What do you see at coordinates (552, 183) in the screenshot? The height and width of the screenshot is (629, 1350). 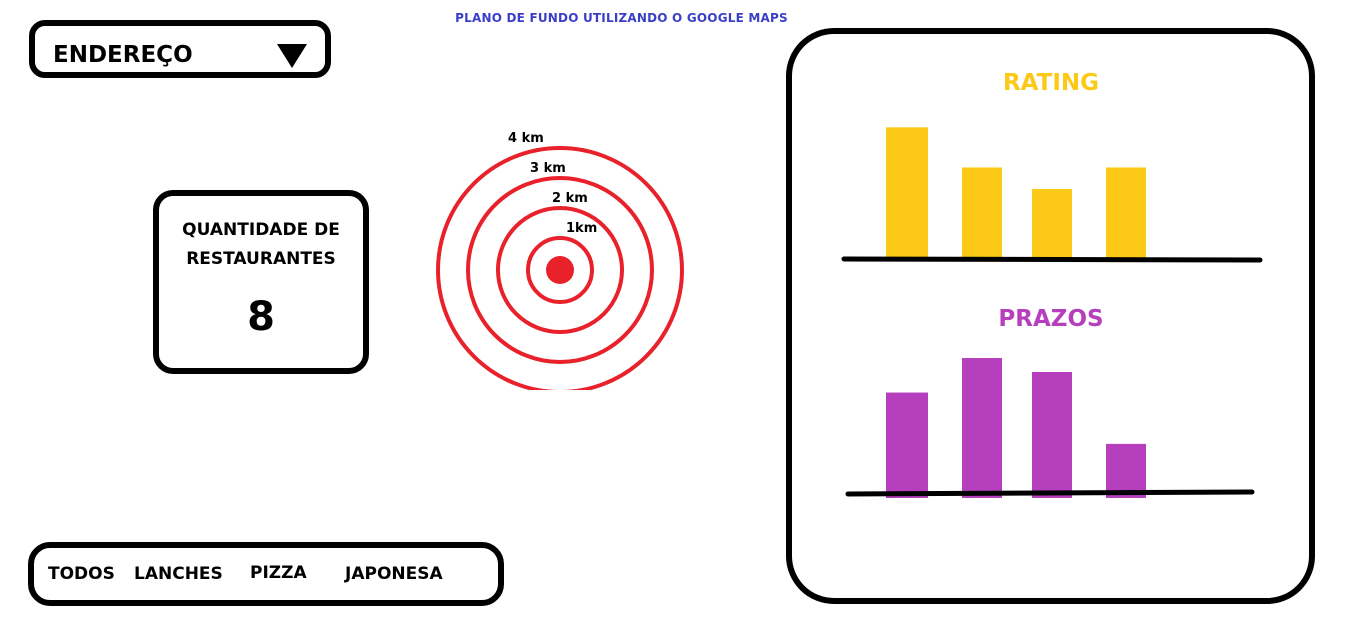 I see `radius-labels: 4 km 3 km 2 km 1km` at bounding box center [552, 183].